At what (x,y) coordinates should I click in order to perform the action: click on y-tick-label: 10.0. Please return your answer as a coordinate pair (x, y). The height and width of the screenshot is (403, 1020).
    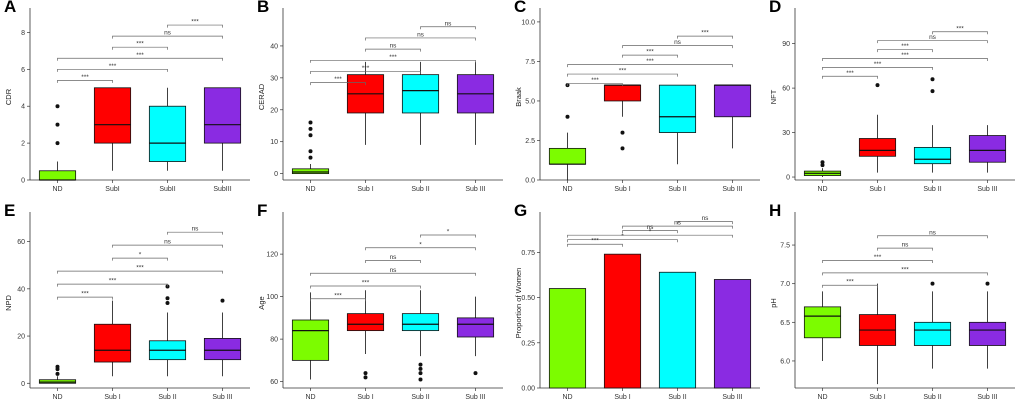
    Looking at the image, I should click on (528, 22).